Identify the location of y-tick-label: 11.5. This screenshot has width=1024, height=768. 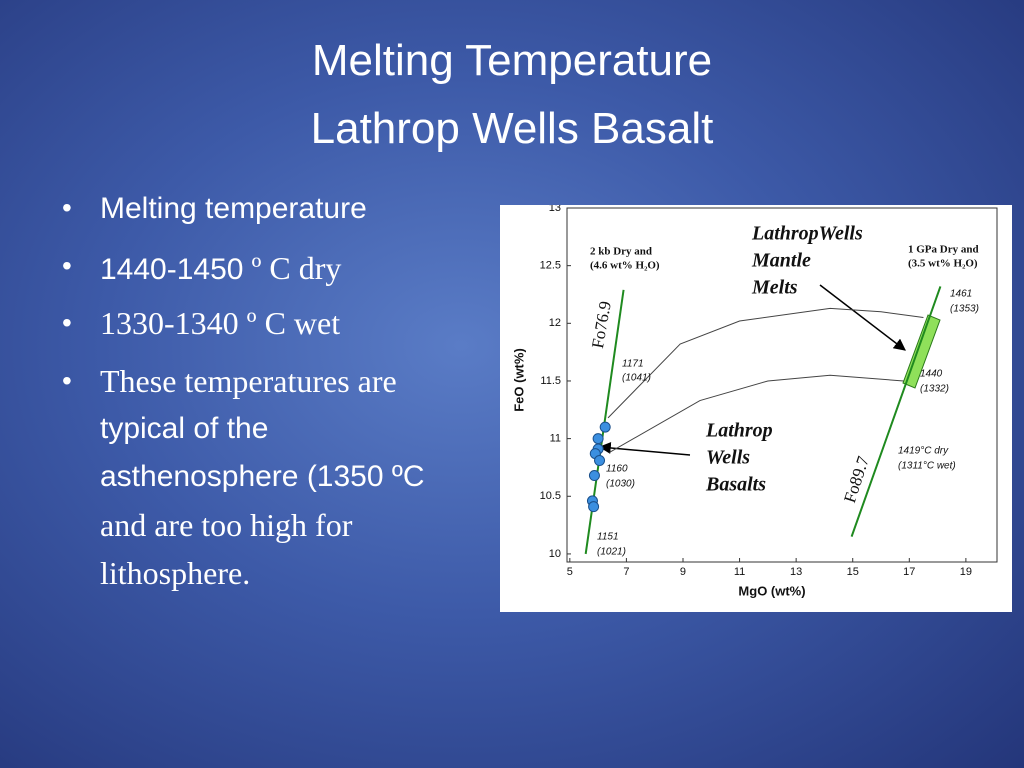
(550, 381).